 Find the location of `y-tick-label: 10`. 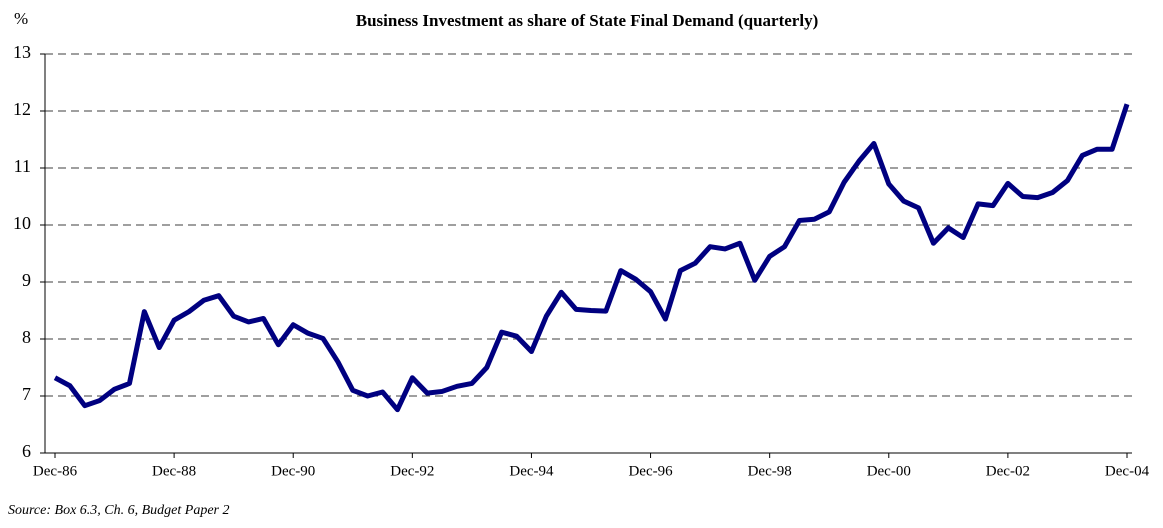

y-tick-label: 10 is located at coordinates (22, 223).